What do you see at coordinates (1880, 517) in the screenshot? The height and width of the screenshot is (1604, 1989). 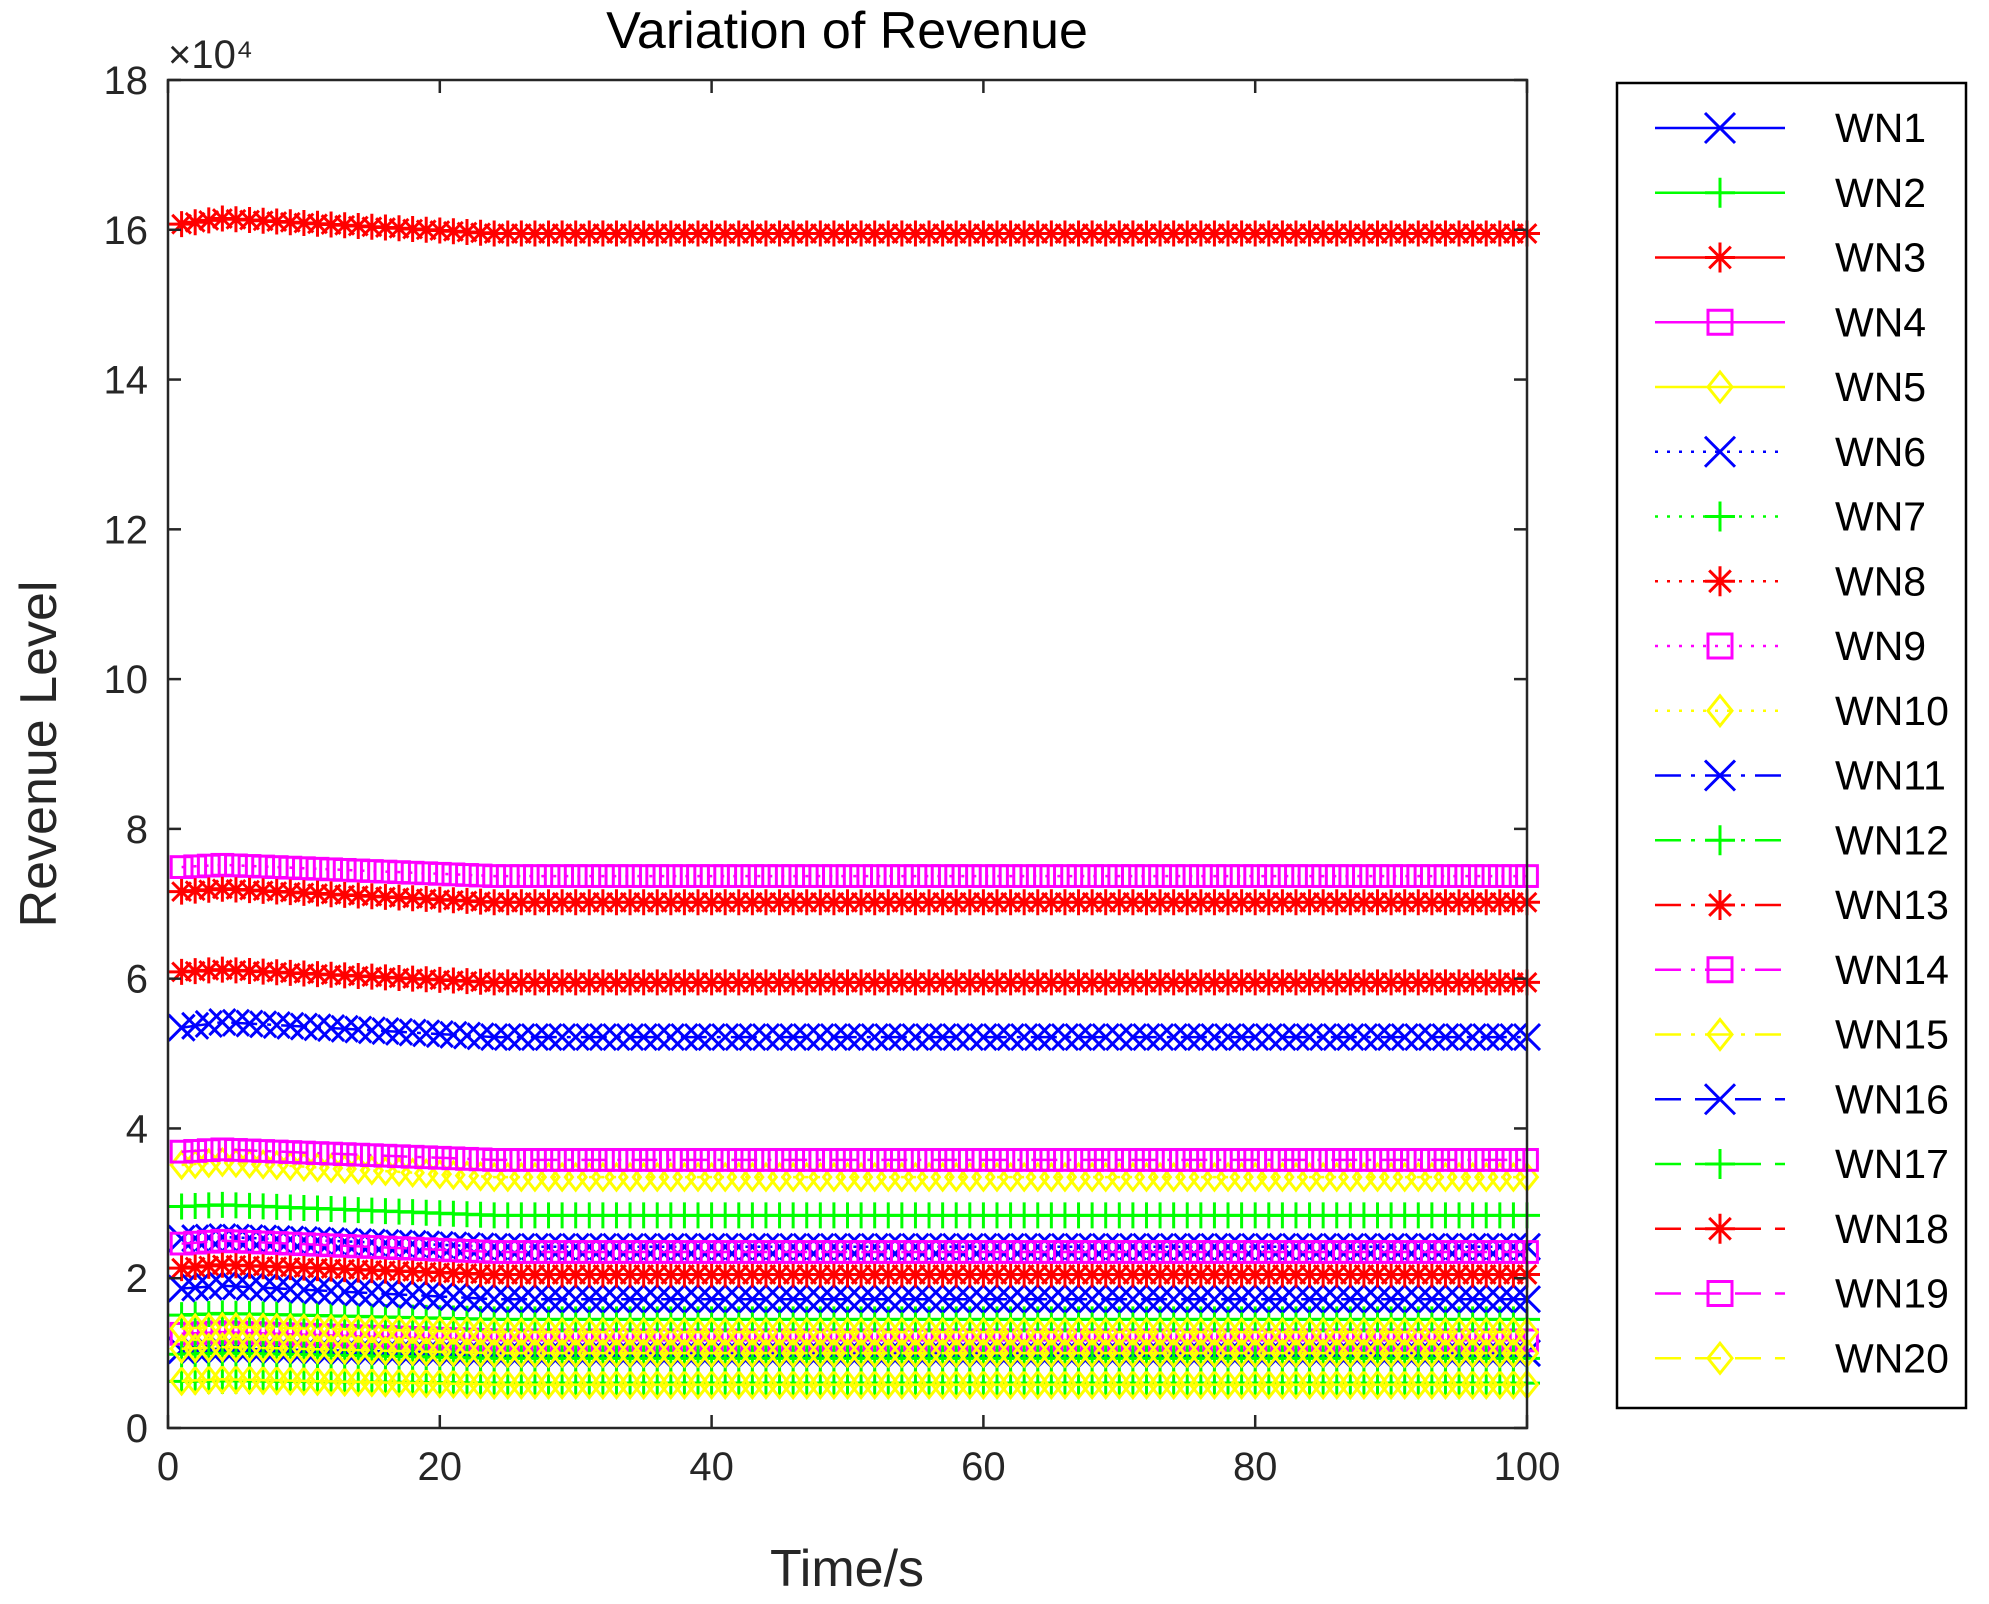 I see `legend-label: WN7` at bounding box center [1880, 517].